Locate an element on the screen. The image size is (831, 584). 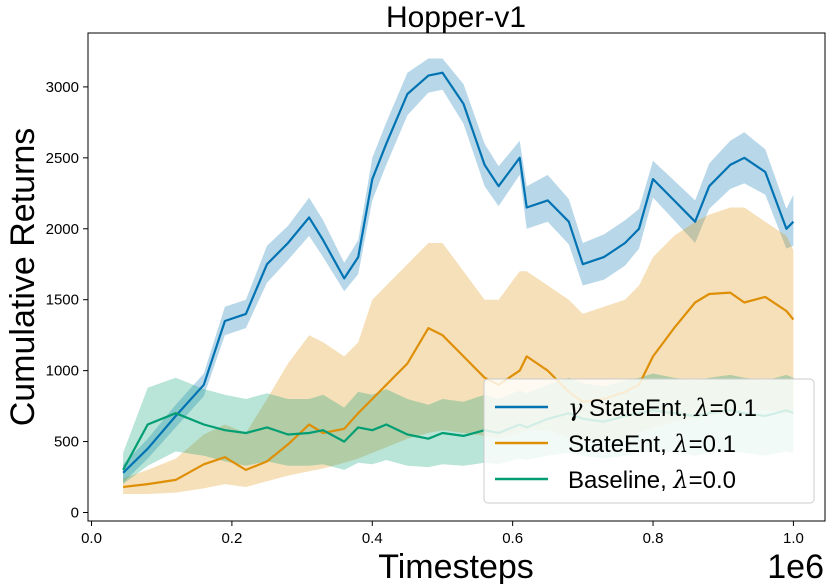
y-tick-label: 1000 is located at coordinates (62, 371).